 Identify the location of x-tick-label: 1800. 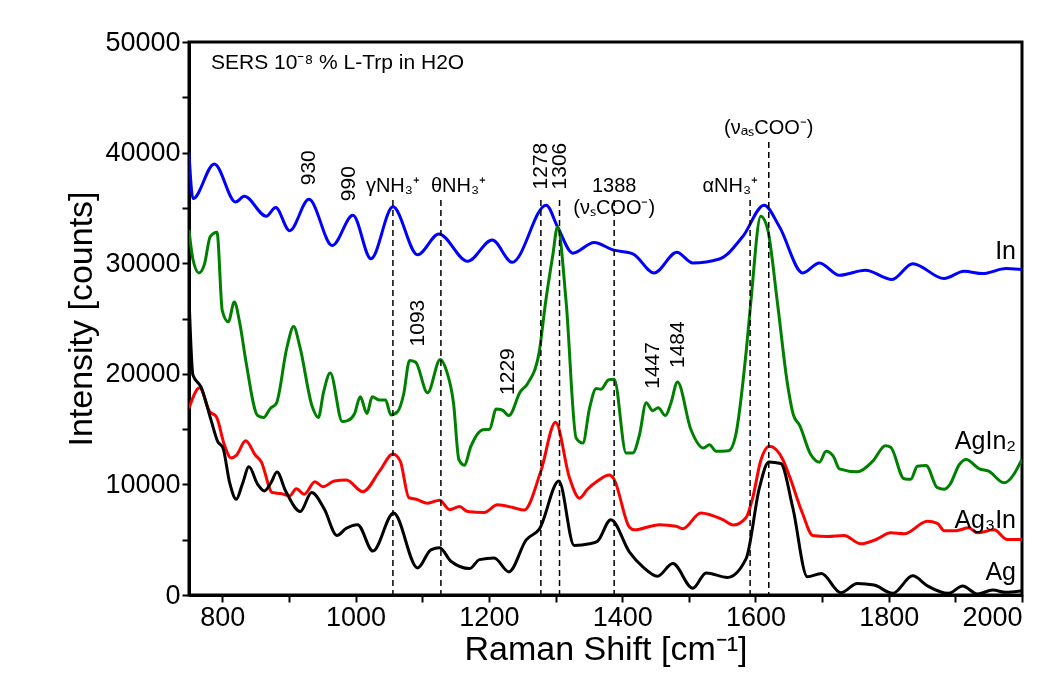
(889, 616).